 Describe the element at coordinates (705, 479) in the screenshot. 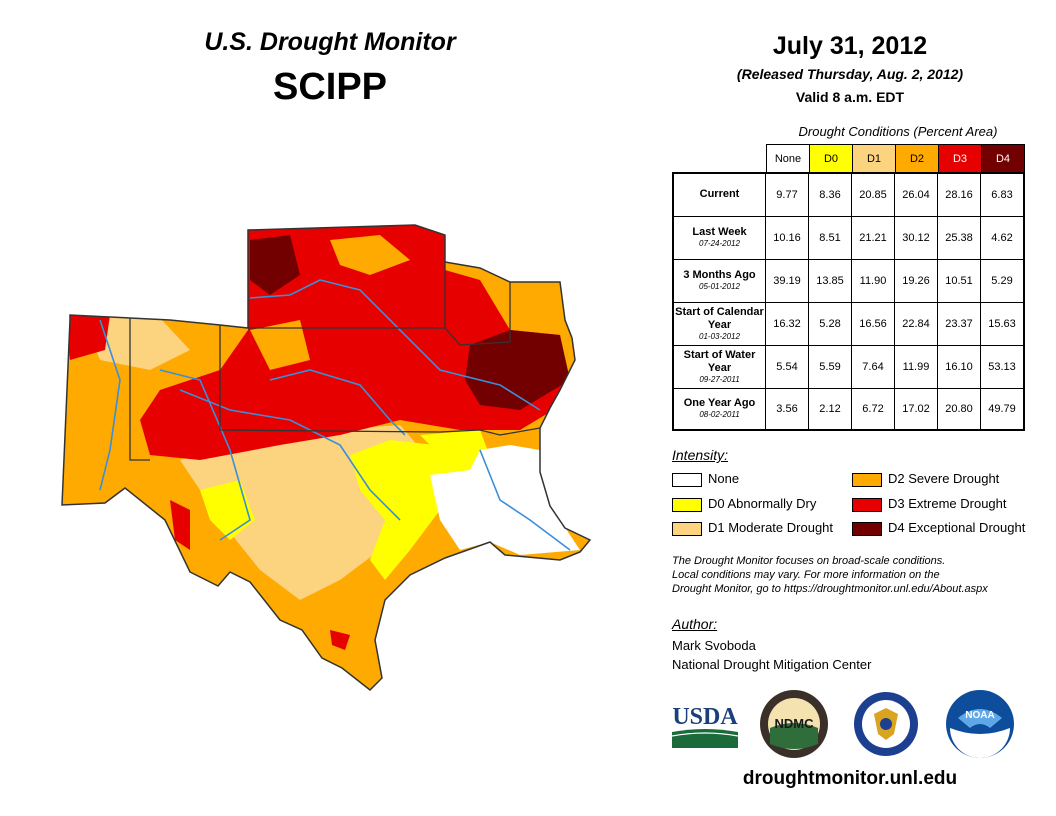

I see `legend-item-none: None` at that location.